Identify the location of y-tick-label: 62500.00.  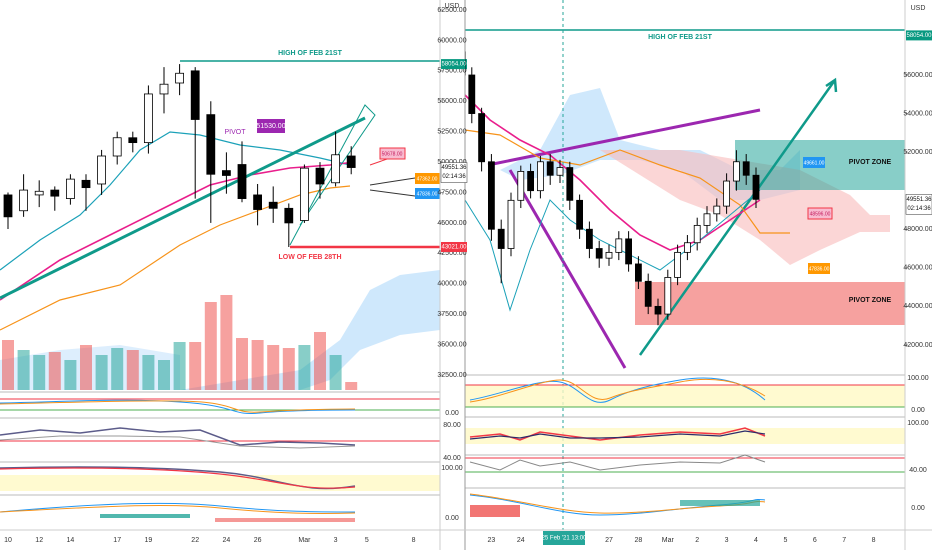
(451, 10).